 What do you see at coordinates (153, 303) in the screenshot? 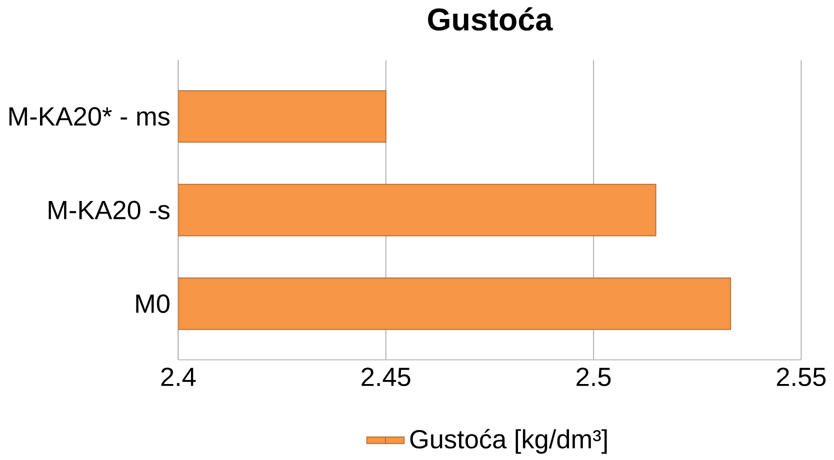
I see `y-tick-label: M0` at bounding box center [153, 303].